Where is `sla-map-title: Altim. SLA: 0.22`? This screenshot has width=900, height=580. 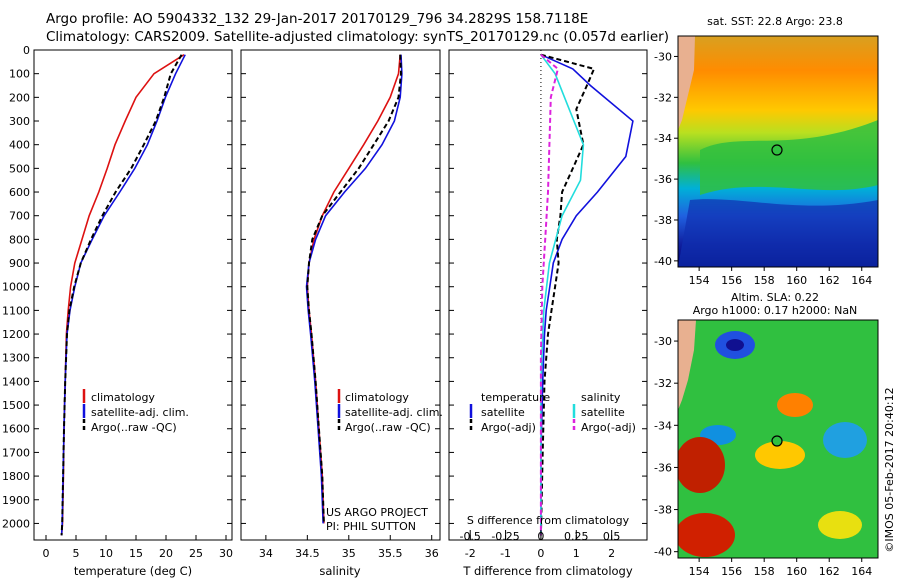
sla-map-title: Altim. SLA: 0.22 is located at coordinates (775, 297).